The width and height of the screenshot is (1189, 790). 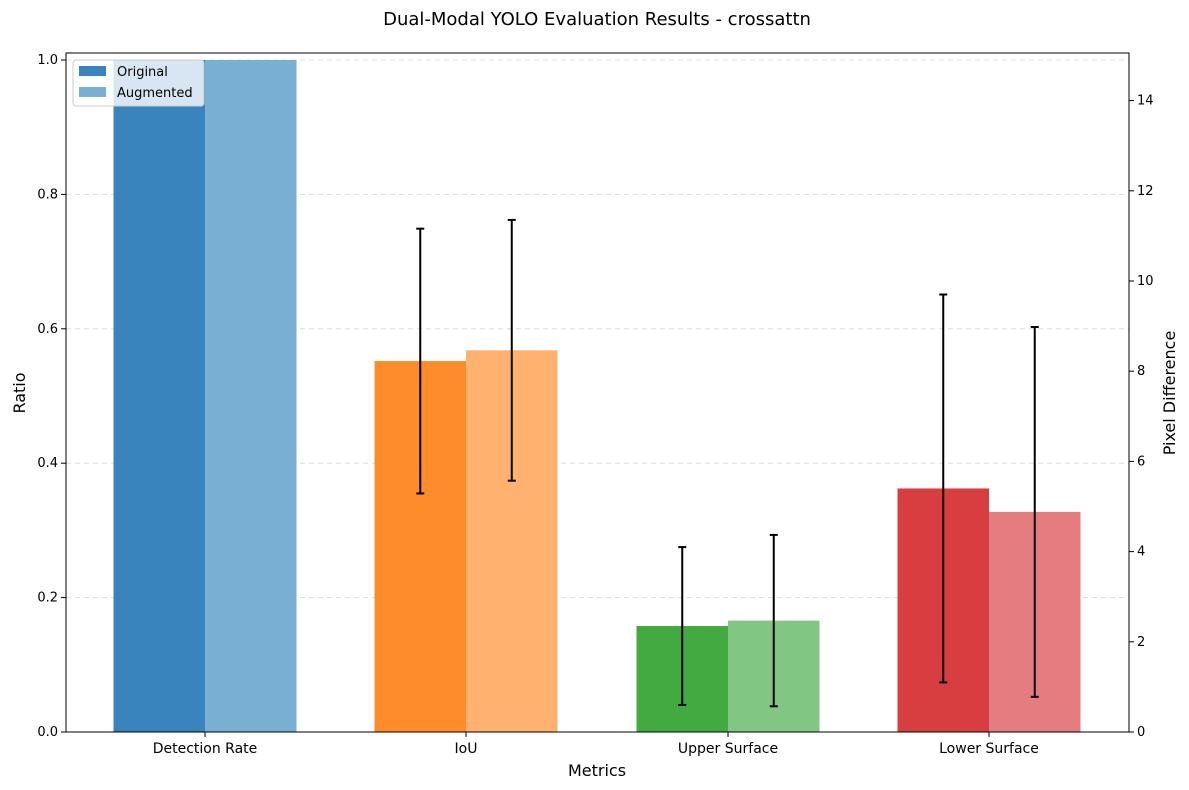 What do you see at coordinates (1145, 101) in the screenshot?
I see `y2-tick-label: 14` at bounding box center [1145, 101].